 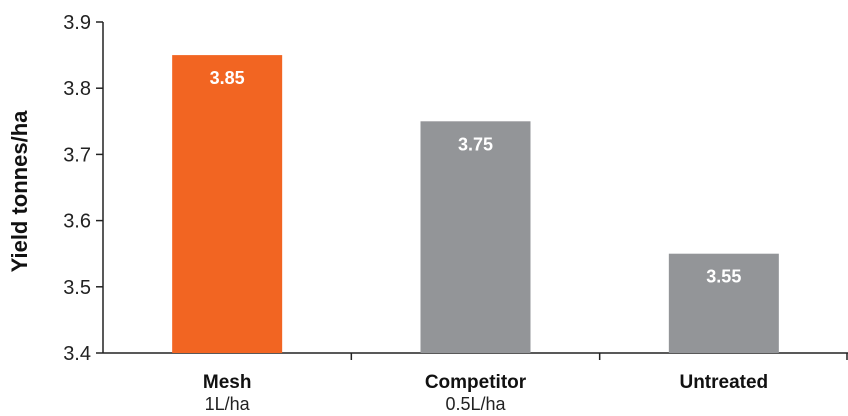 I want to click on category-sublabel: 1L/ha, so click(x=228, y=404).